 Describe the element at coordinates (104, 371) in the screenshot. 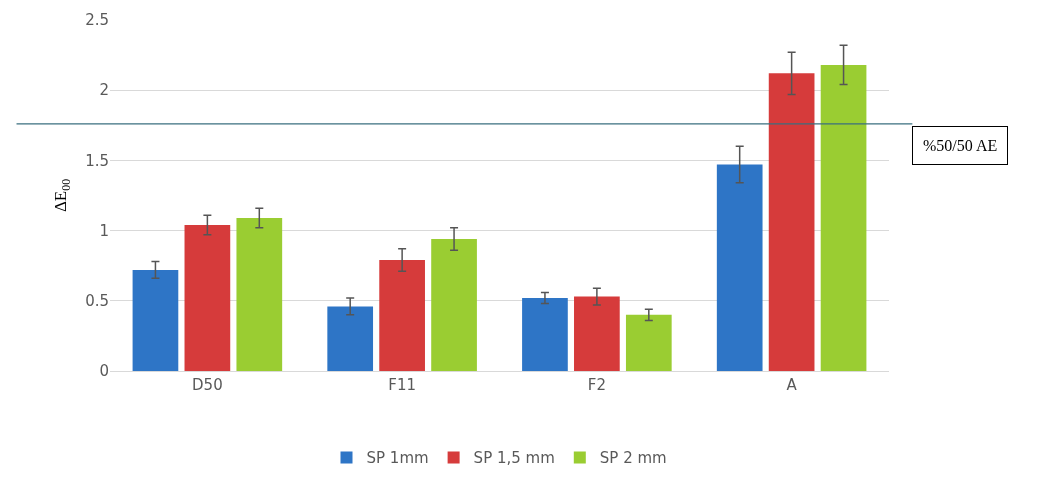

I see `y-tick-label: 0` at that location.